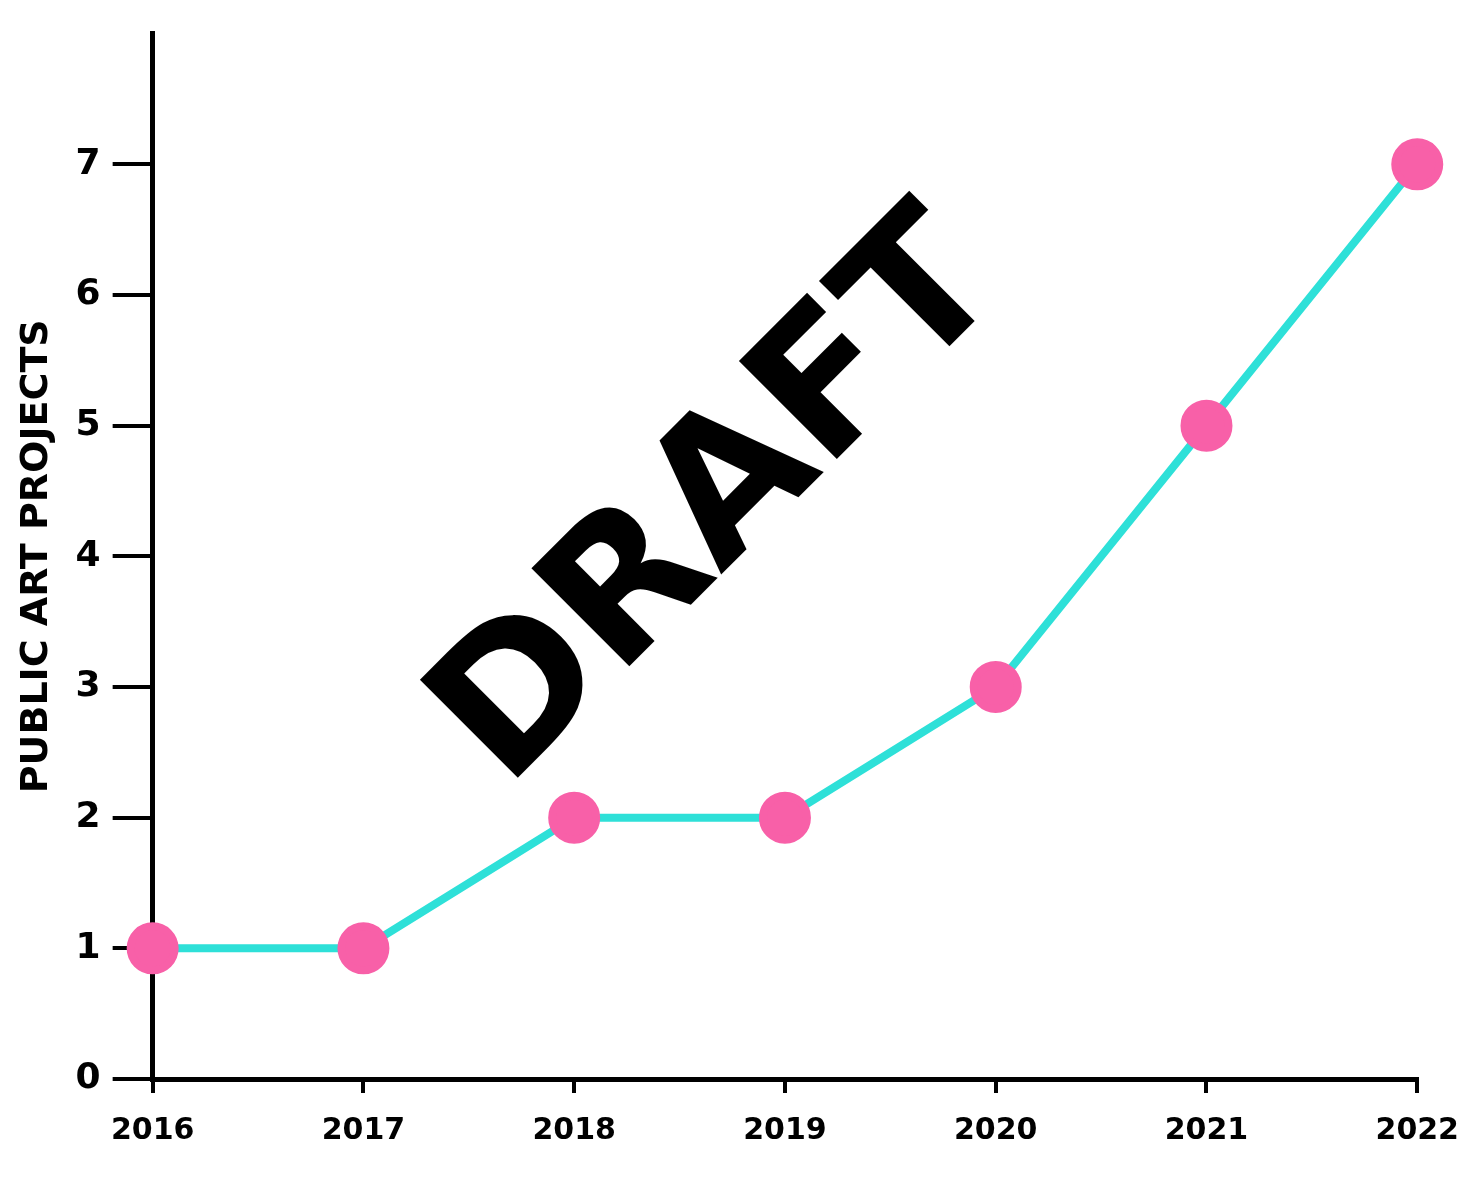 Image resolution: width=1479 pixels, height=1179 pixels. Describe the element at coordinates (574, 1128) in the screenshot. I see `x-tick-label: 2018` at that location.